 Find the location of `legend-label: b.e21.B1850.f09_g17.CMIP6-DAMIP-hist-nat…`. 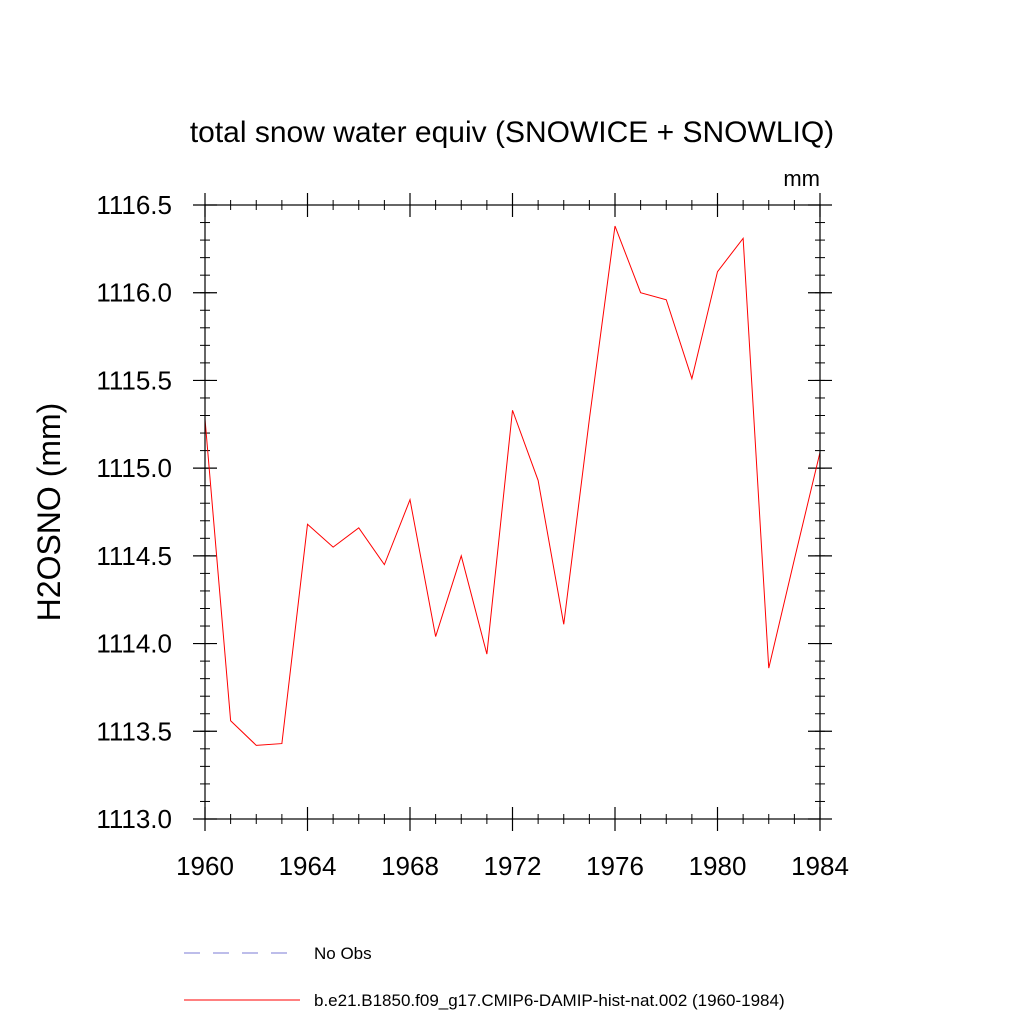

legend-label: b.e21.B1850.f09_g17.CMIP6-DAMIP-hist-nat… is located at coordinates (549, 1000).